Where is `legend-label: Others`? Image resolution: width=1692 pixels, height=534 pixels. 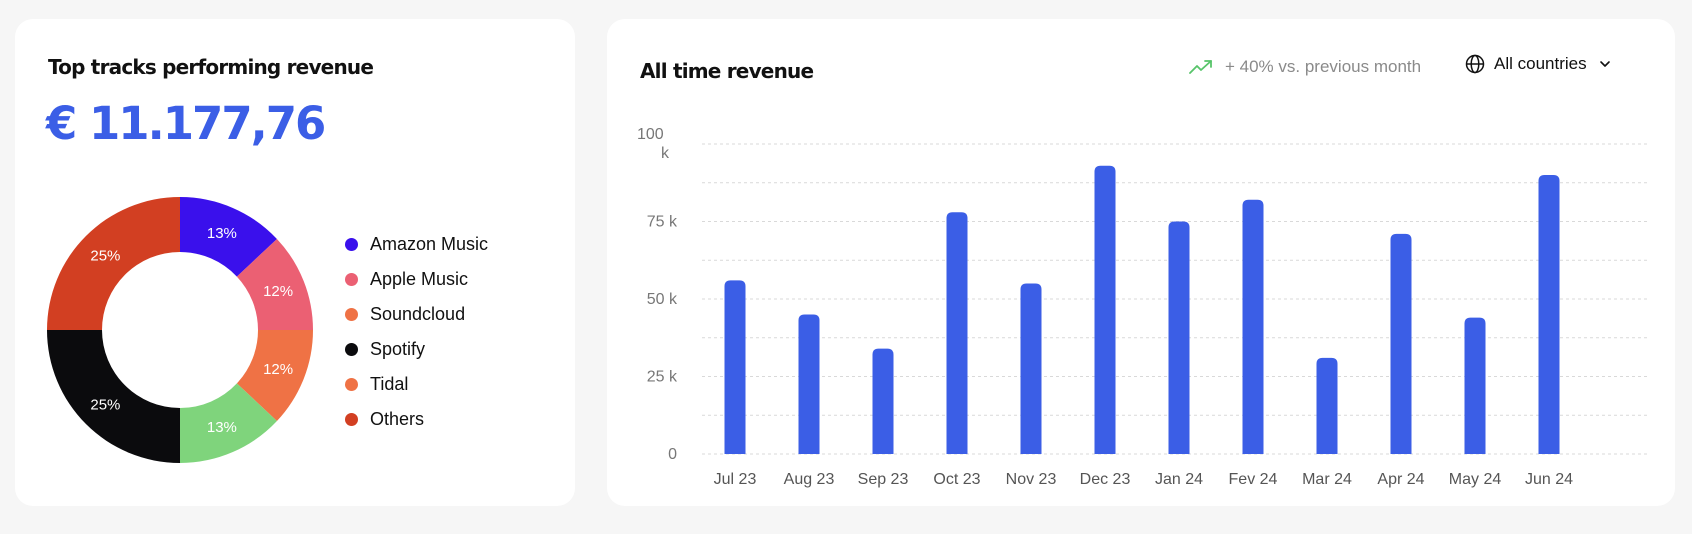
legend-label: Others is located at coordinates (397, 419).